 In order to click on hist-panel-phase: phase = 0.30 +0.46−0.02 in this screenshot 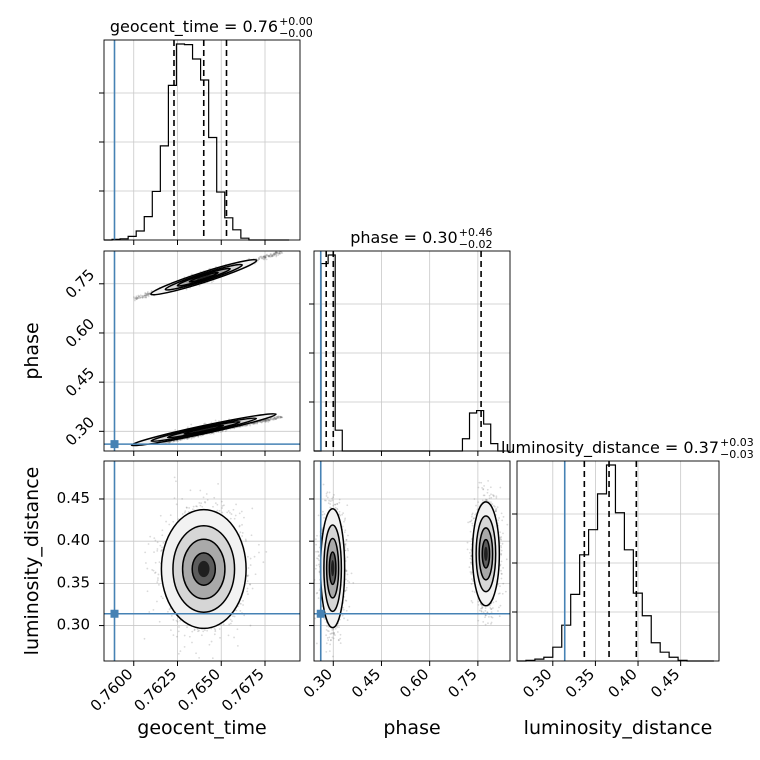, I will do `click(410, 341)`.